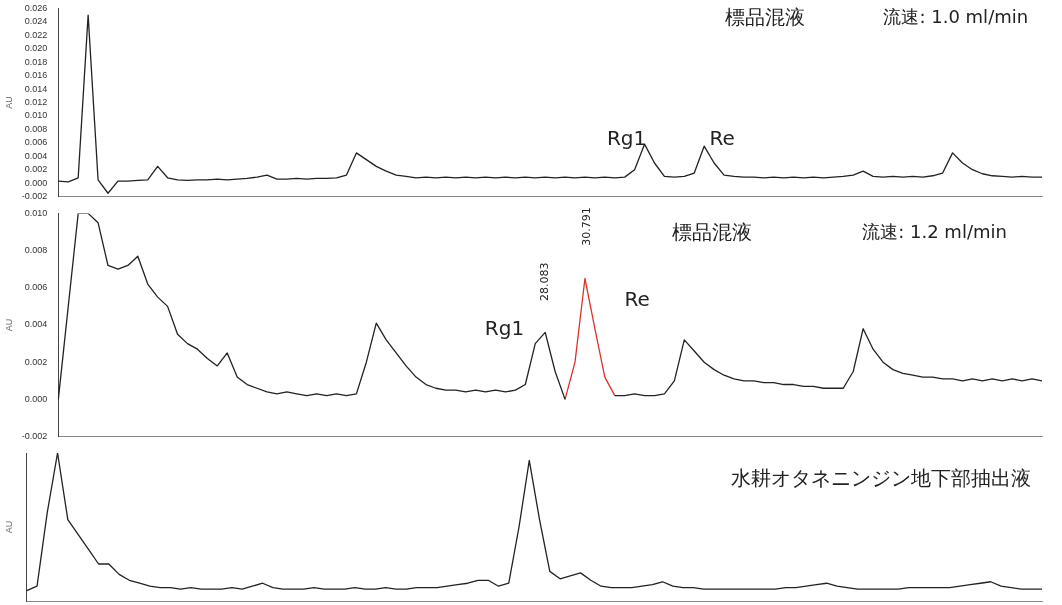  Describe the element at coordinates (36, 48) in the screenshot. I see `y-tick-label: 0.020` at that location.